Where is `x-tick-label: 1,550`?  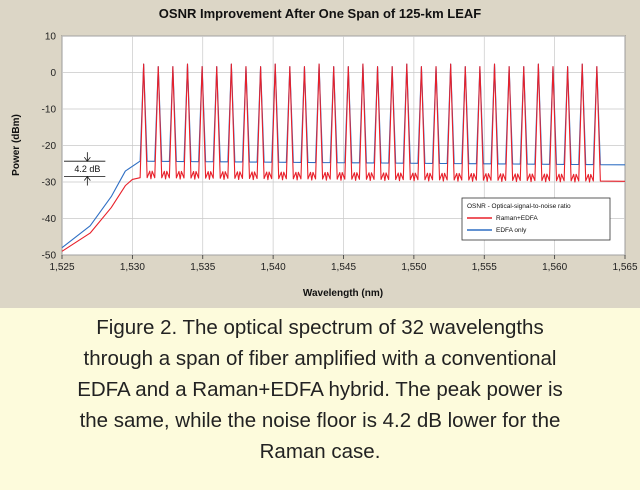
x-tick-label: 1,550 is located at coordinates (413, 267).